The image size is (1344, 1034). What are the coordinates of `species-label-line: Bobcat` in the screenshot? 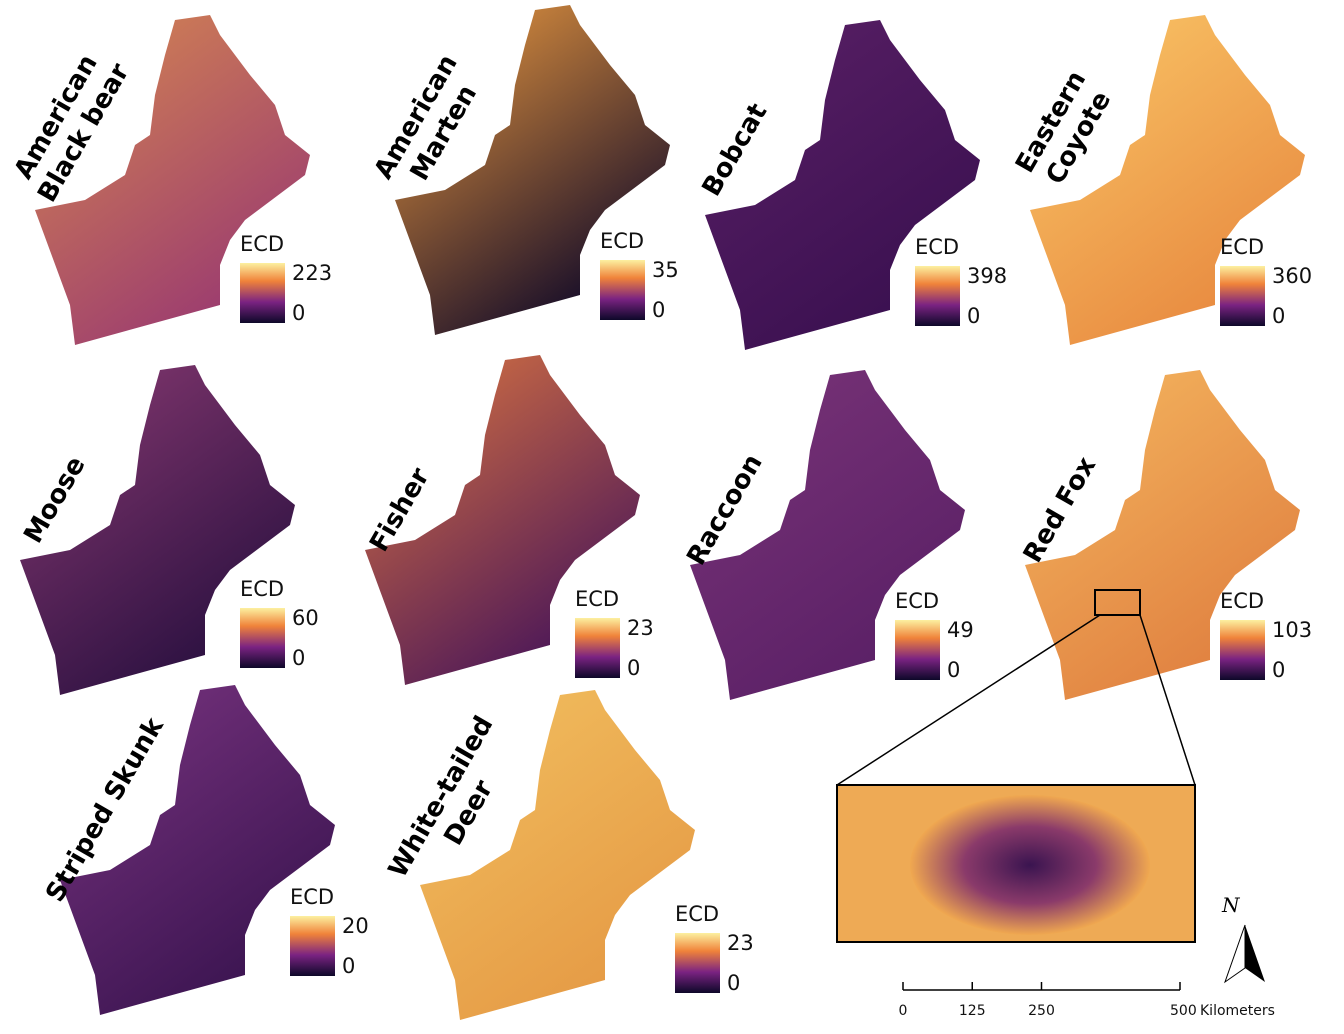 It's located at (735, 149).